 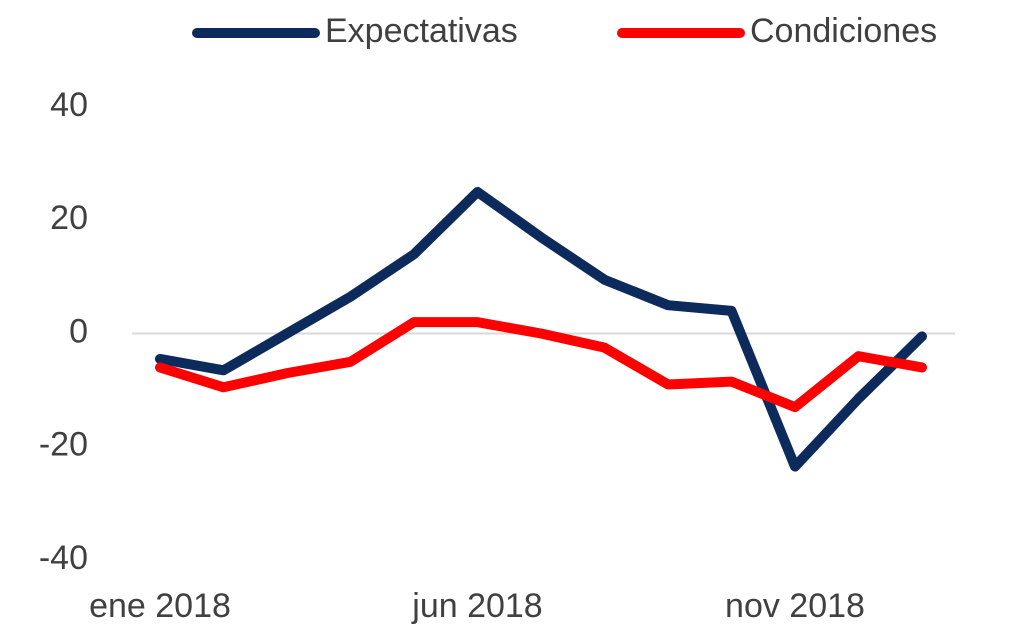 I want to click on x-tick-label: ene 2018, so click(x=160, y=606).